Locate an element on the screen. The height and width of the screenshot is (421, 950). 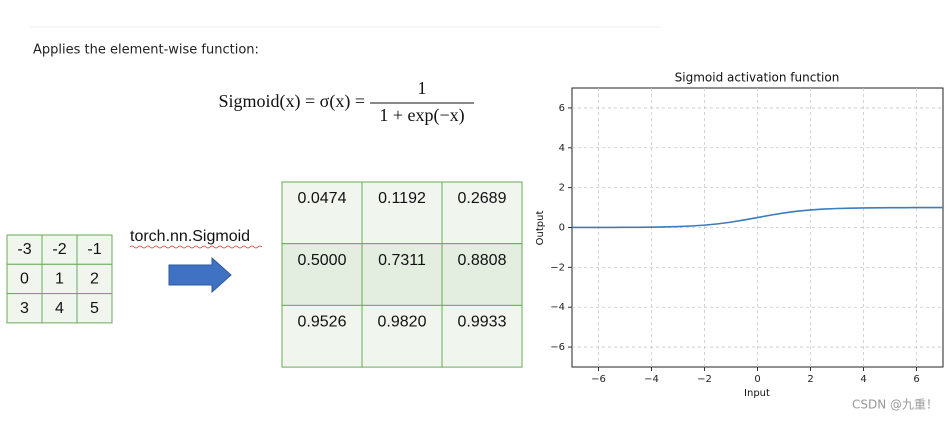
input-value: -1 is located at coordinates (94, 249).